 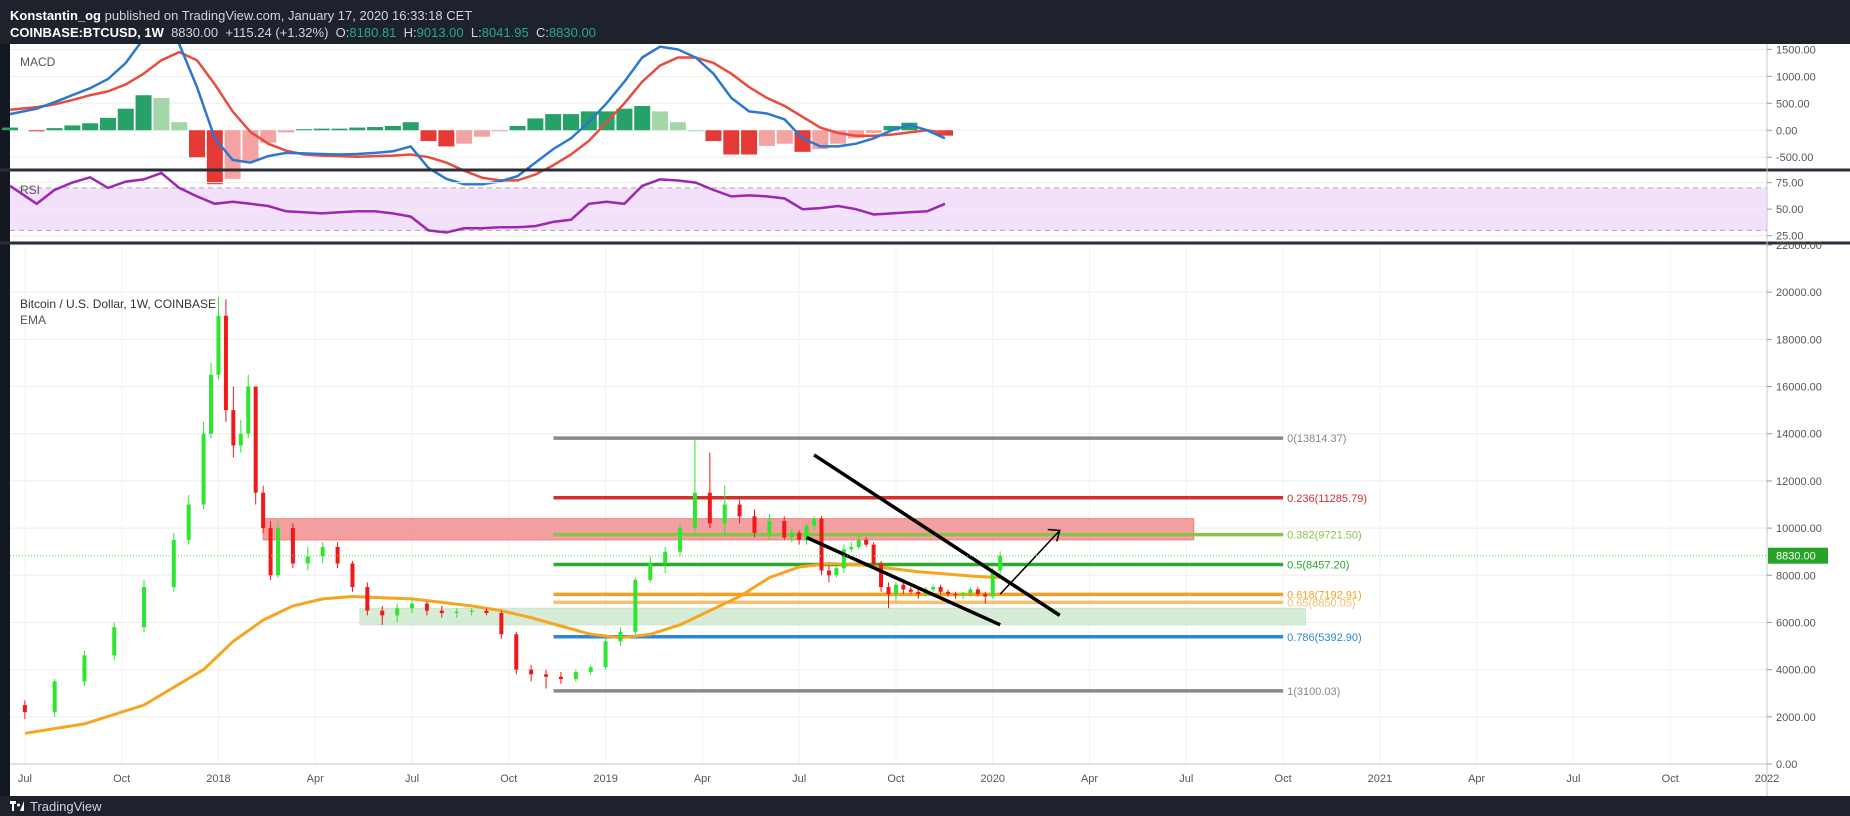 I want to click on time-tick-label: Apr, so click(x=1476, y=779).